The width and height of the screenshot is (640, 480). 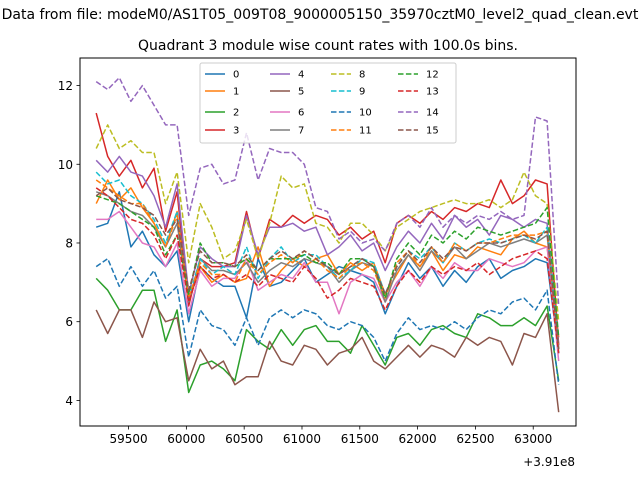 What do you see at coordinates (302, 439) in the screenshot?
I see `x-tick-label: 61000` at bounding box center [302, 439].